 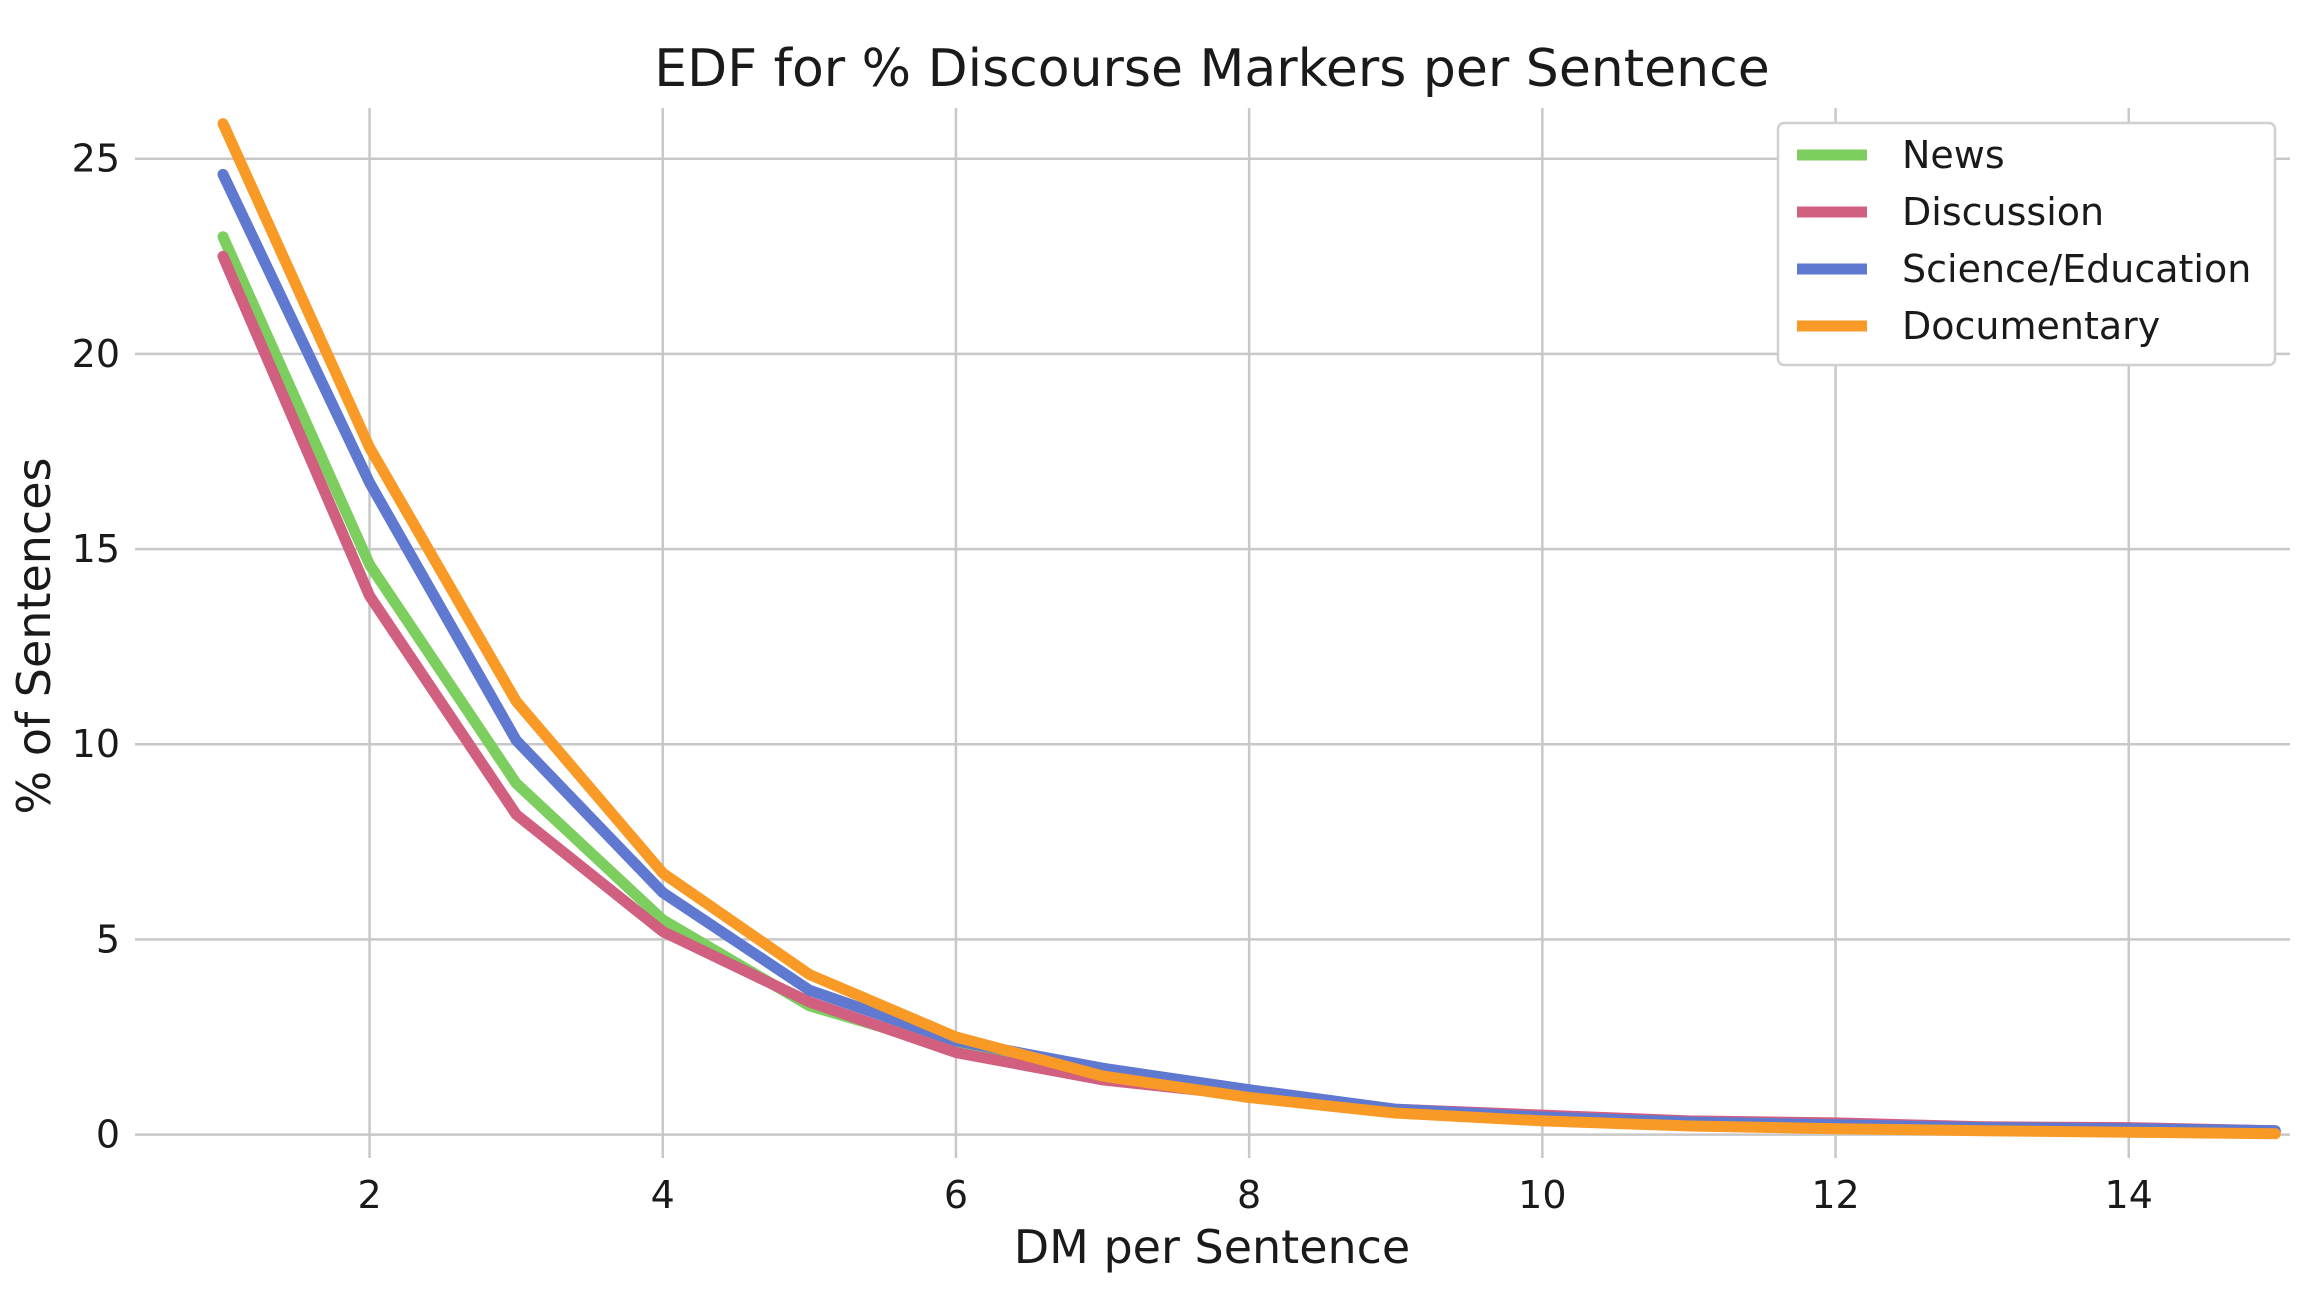 What do you see at coordinates (2076, 269) in the screenshot?
I see `legend-label: Science/Education` at bounding box center [2076, 269].